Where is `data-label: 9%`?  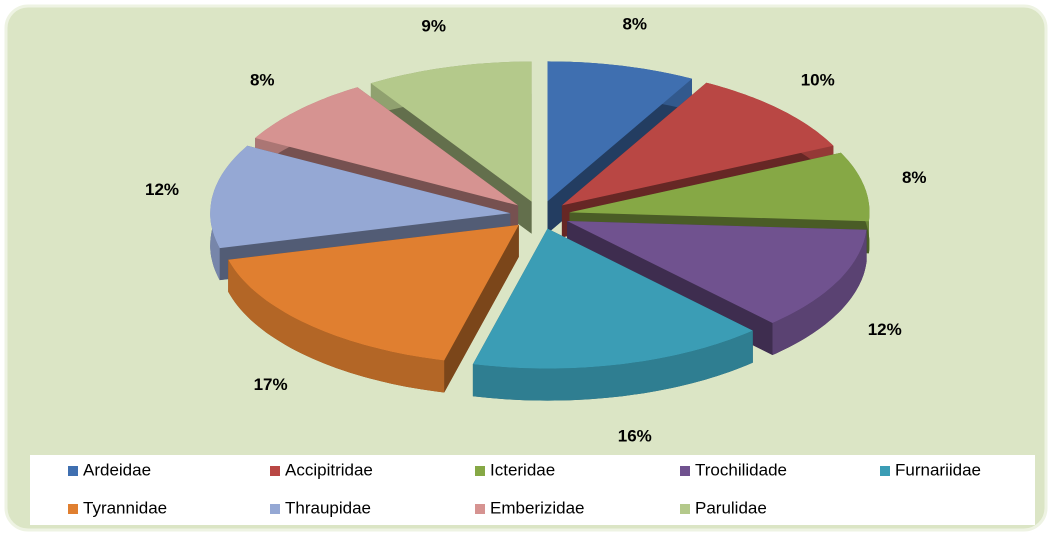 data-label: 9% is located at coordinates (433, 25).